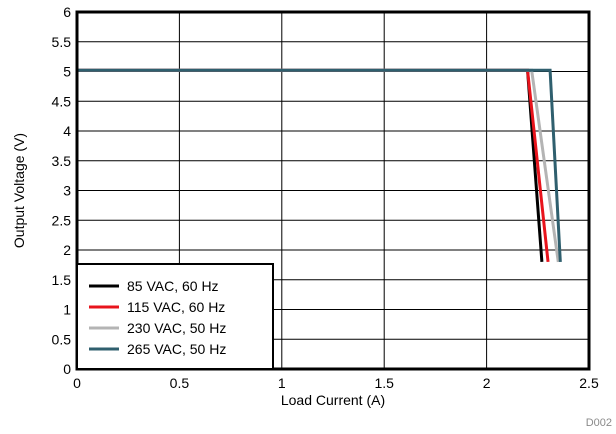 Image resolution: width=616 pixels, height=434 pixels. What do you see at coordinates (67, 12) in the screenshot?
I see `y-tick-label: 6` at bounding box center [67, 12].